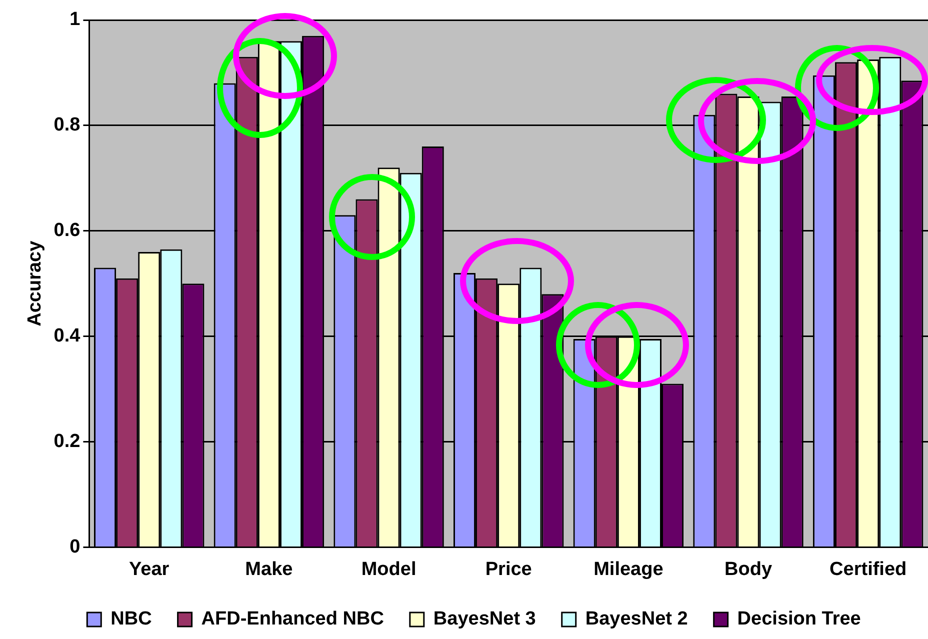 The height and width of the screenshot is (639, 928). I want to click on x-tick-label: Make, so click(269, 569).